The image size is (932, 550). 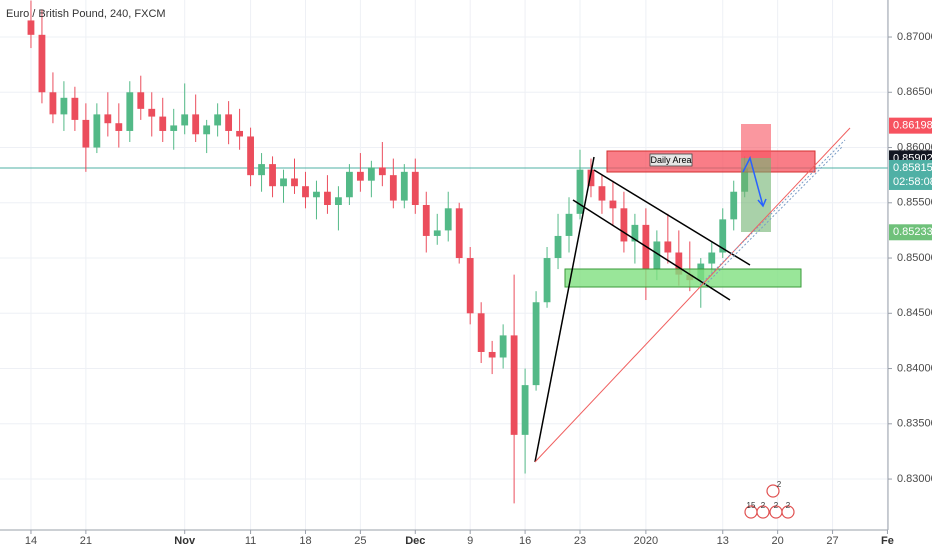 I want to click on x-tick-label: 23, so click(x=580, y=541).